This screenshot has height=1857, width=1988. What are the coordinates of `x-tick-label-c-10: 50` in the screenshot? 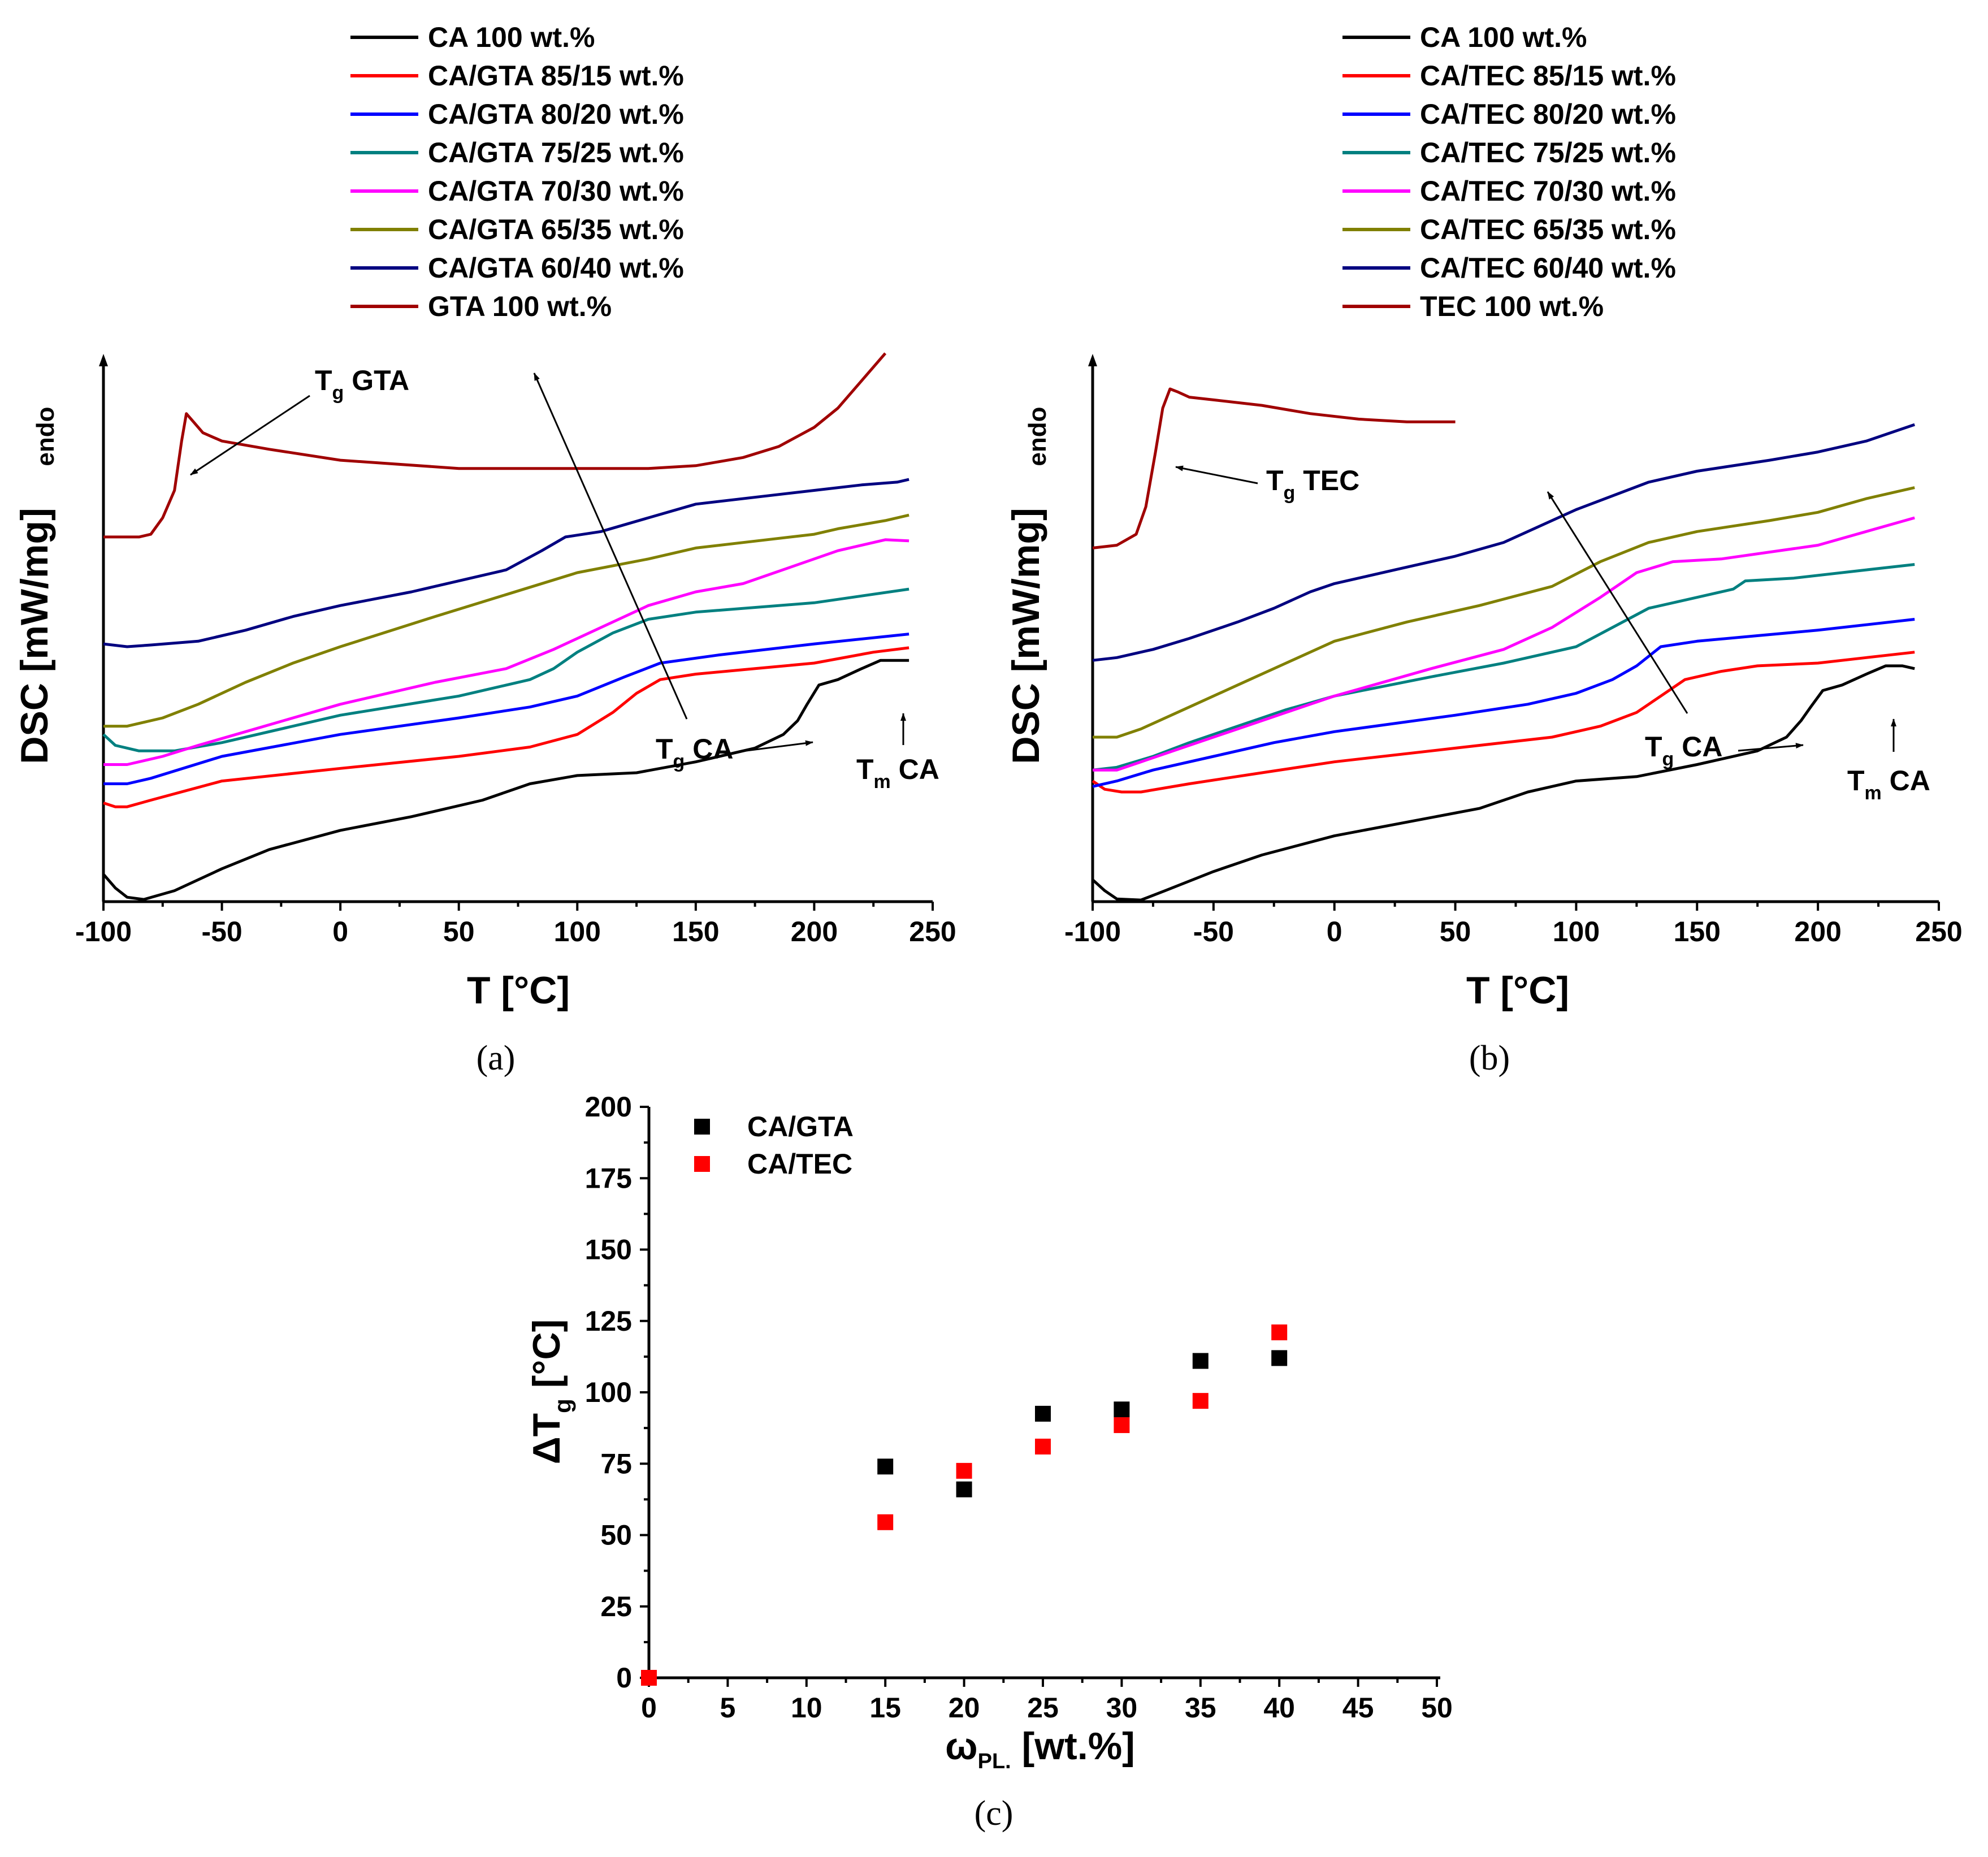 It's located at (1437, 1708).